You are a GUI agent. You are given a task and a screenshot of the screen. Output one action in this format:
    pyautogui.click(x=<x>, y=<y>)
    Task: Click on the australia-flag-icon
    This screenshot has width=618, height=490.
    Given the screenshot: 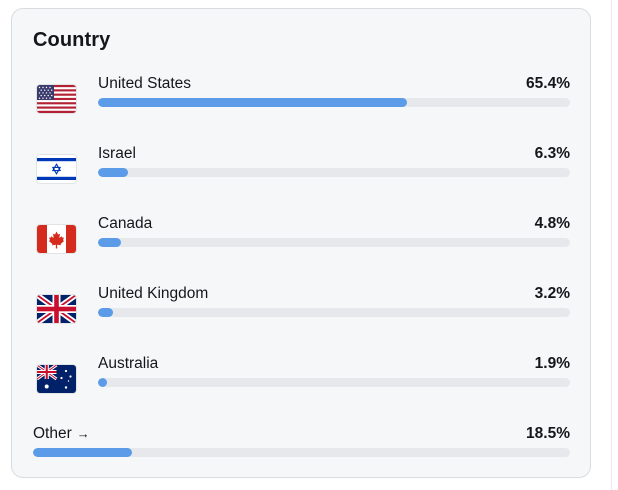 What is the action you would take?
    pyautogui.click(x=56, y=379)
    